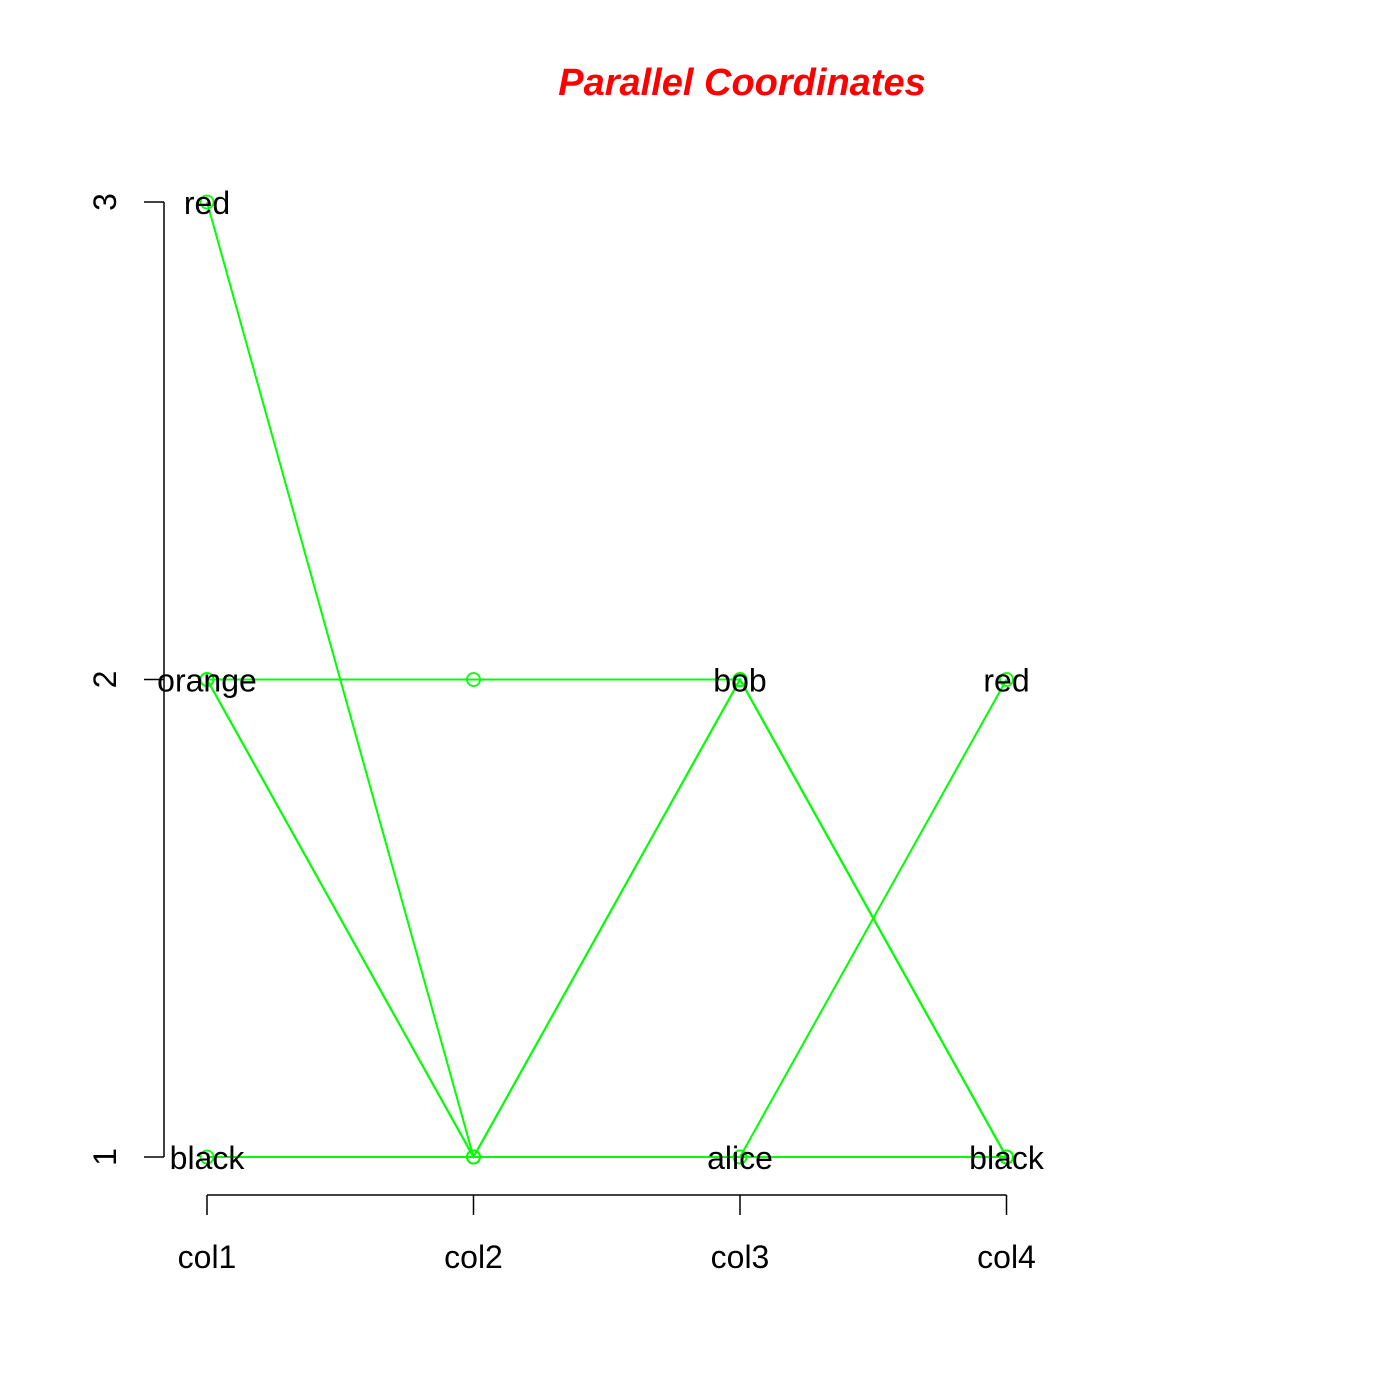 The image size is (1400, 1400). I want to click on y-tick-label: 1, so click(105, 1157).